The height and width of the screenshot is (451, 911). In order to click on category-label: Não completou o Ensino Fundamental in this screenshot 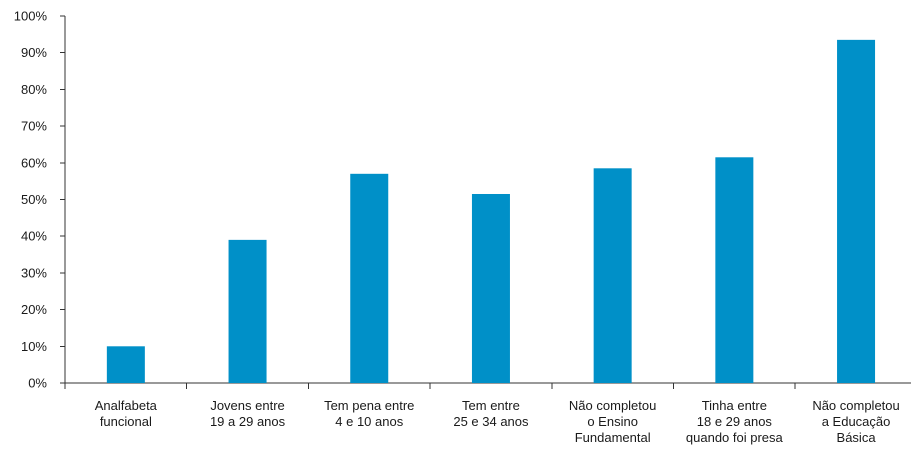, I will do `click(612, 421)`.